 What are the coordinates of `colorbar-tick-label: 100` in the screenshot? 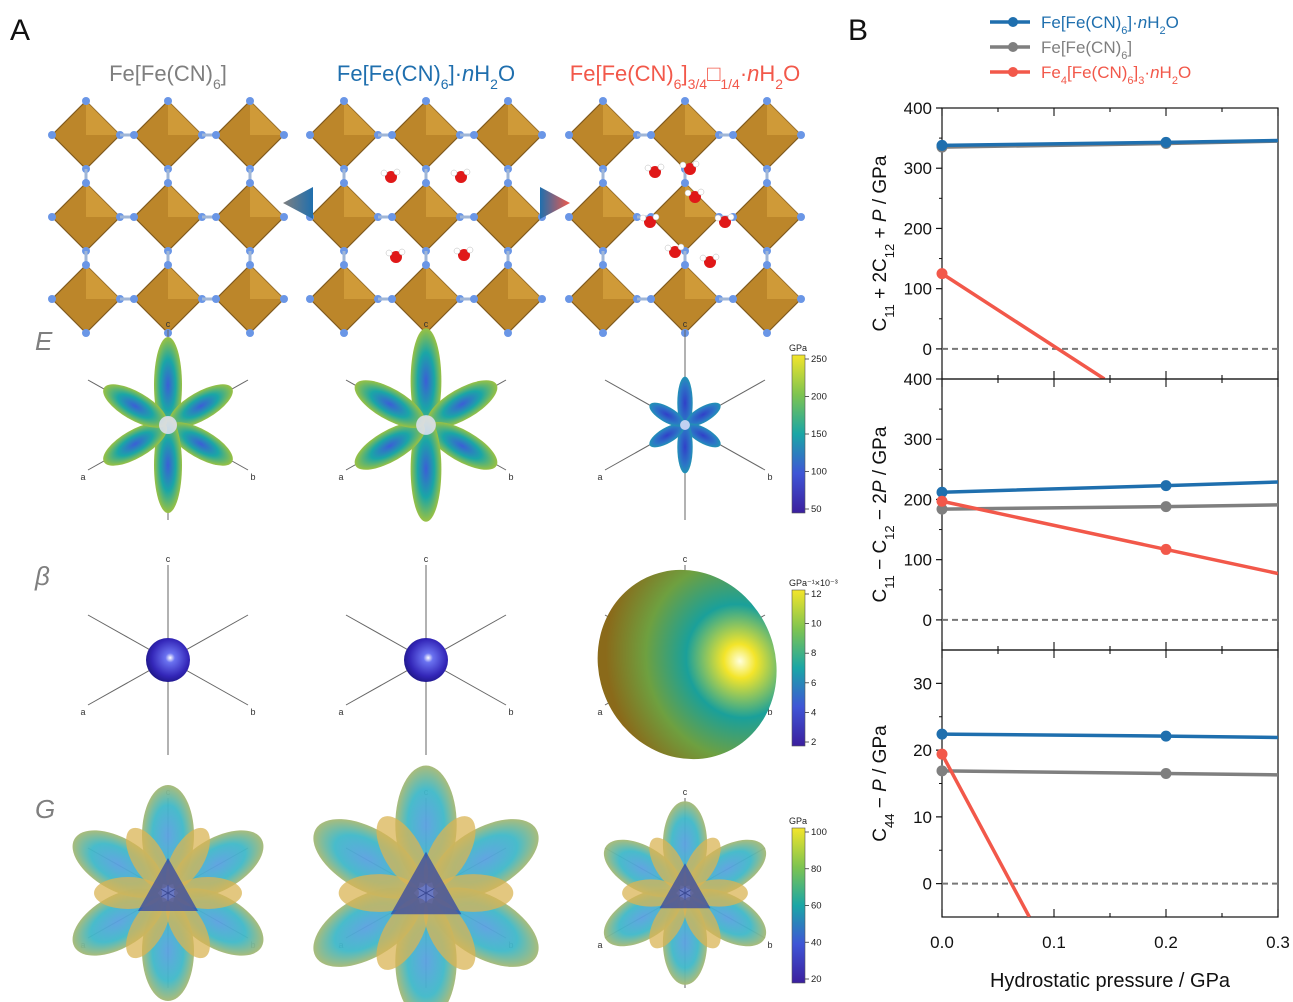 It's located at (819, 472).